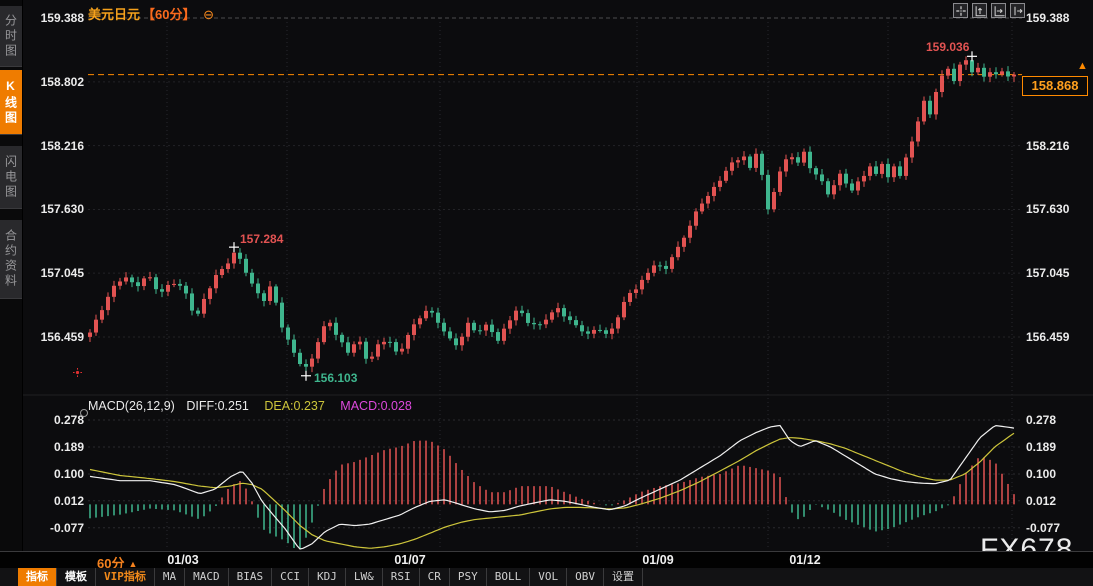  I want to click on price-tick-left: 156.459, so click(62, 336).